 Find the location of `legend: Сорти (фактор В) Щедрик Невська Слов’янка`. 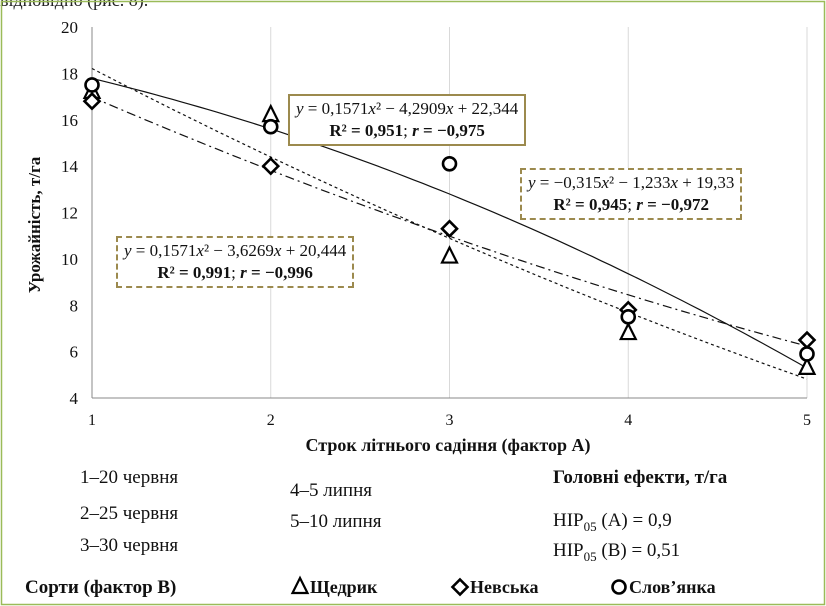

legend: Сорти (фактор В) Щедрик Невська Слов’янка is located at coordinates (370, 586).